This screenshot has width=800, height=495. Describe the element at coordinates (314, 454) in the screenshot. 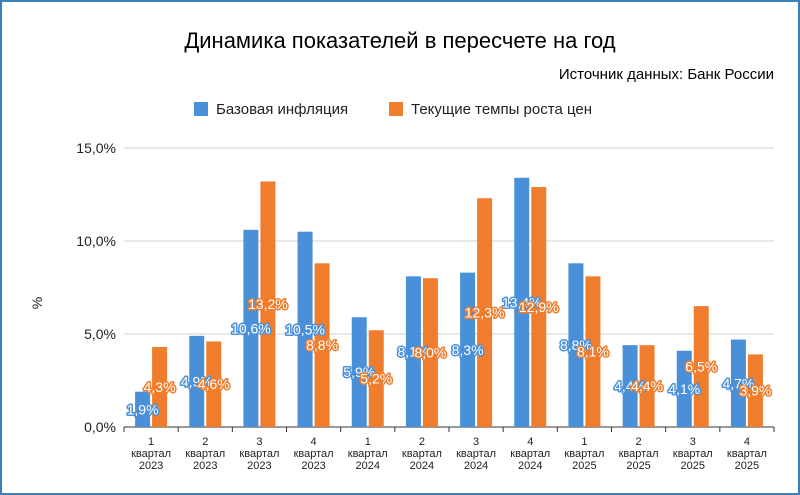

I see `x-tick-label: 4 квартал 2023` at that location.